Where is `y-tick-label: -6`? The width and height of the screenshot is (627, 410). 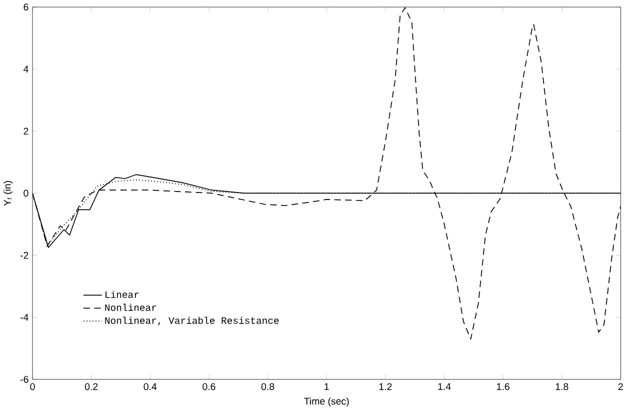
y-tick-label: -6 is located at coordinates (24, 379).